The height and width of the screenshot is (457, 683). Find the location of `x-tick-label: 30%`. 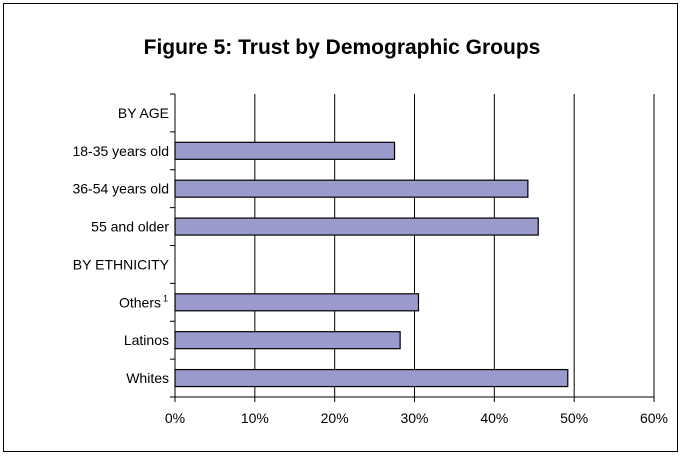

x-tick-label: 30% is located at coordinates (414, 418).